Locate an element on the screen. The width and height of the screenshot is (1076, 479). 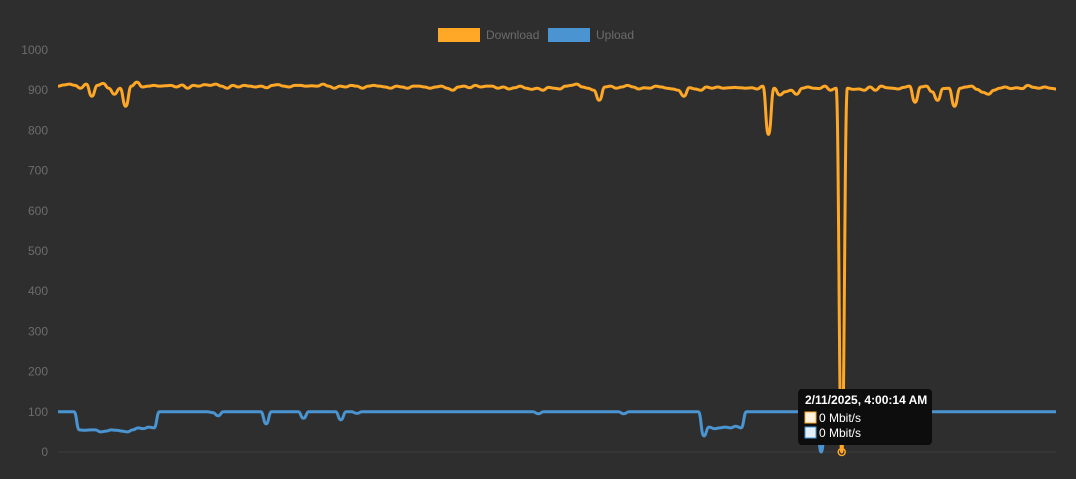
hover-marker-layer is located at coordinates (841, 452).